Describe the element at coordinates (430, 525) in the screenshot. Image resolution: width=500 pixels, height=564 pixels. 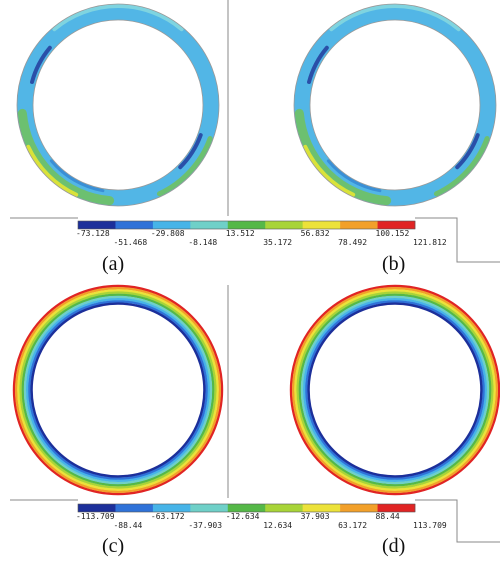
I see `colorbar-label: 113.709` at that location.